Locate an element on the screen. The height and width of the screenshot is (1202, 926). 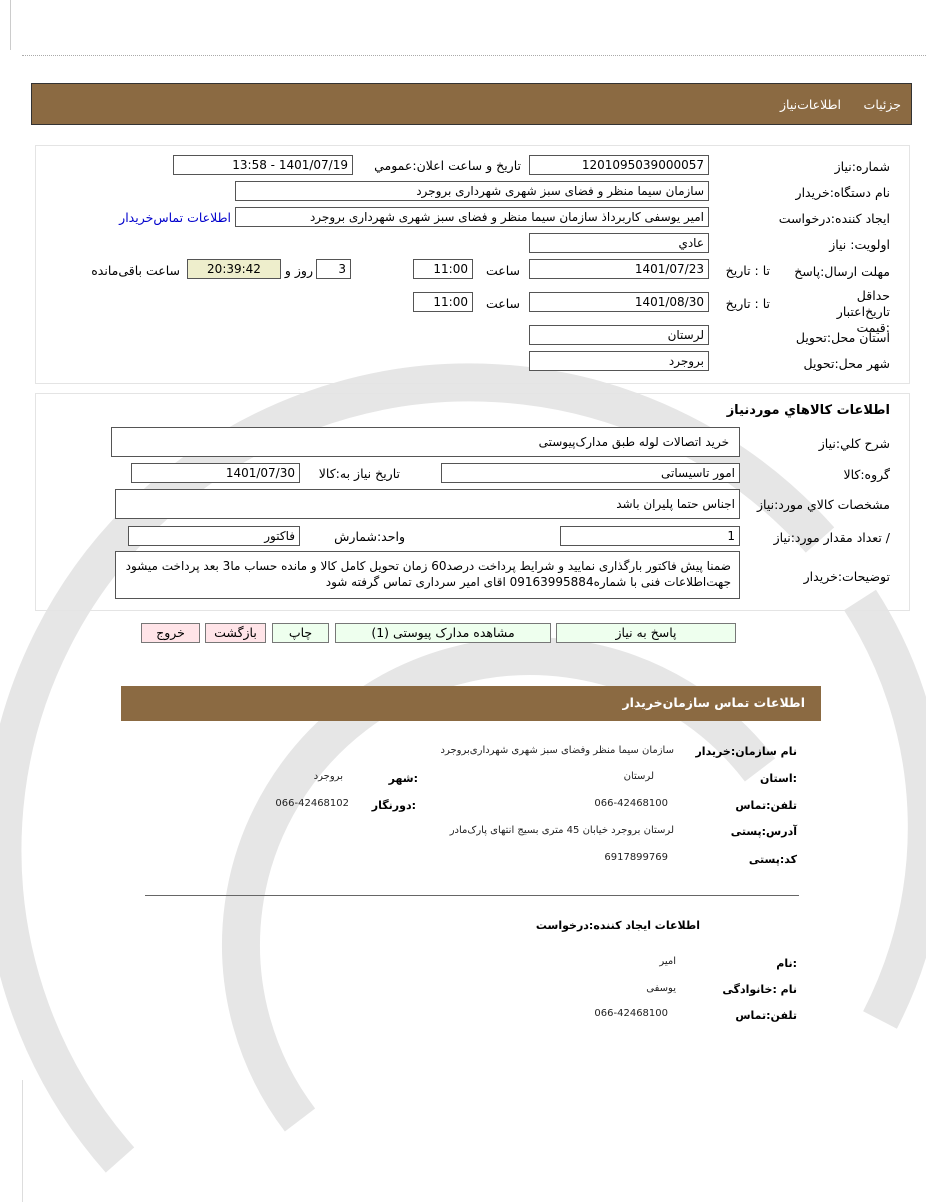
view-documents-button: مشاهده مدارک پیوستی (1) is located at coordinates (443, 633).